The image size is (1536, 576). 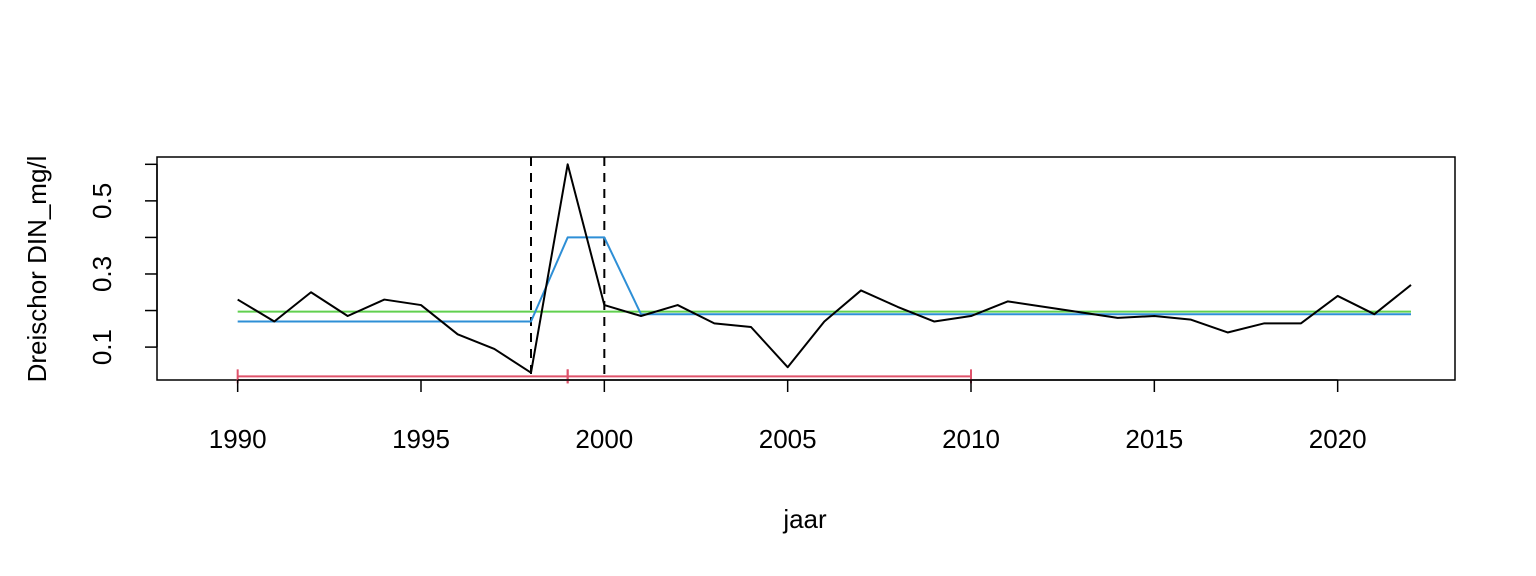 I want to click on vertical-reference-lines, so click(x=568, y=268).